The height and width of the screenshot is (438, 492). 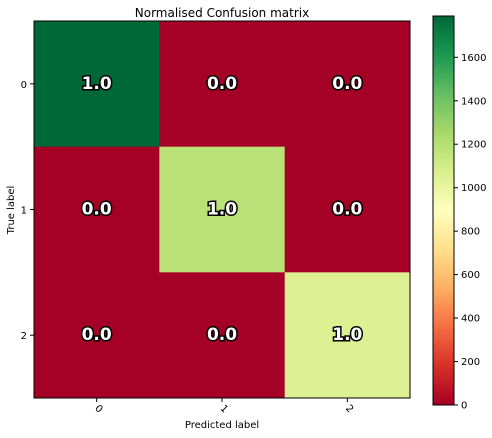 What do you see at coordinates (224, 409) in the screenshot?
I see `x-tick-label: 1` at bounding box center [224, 409].